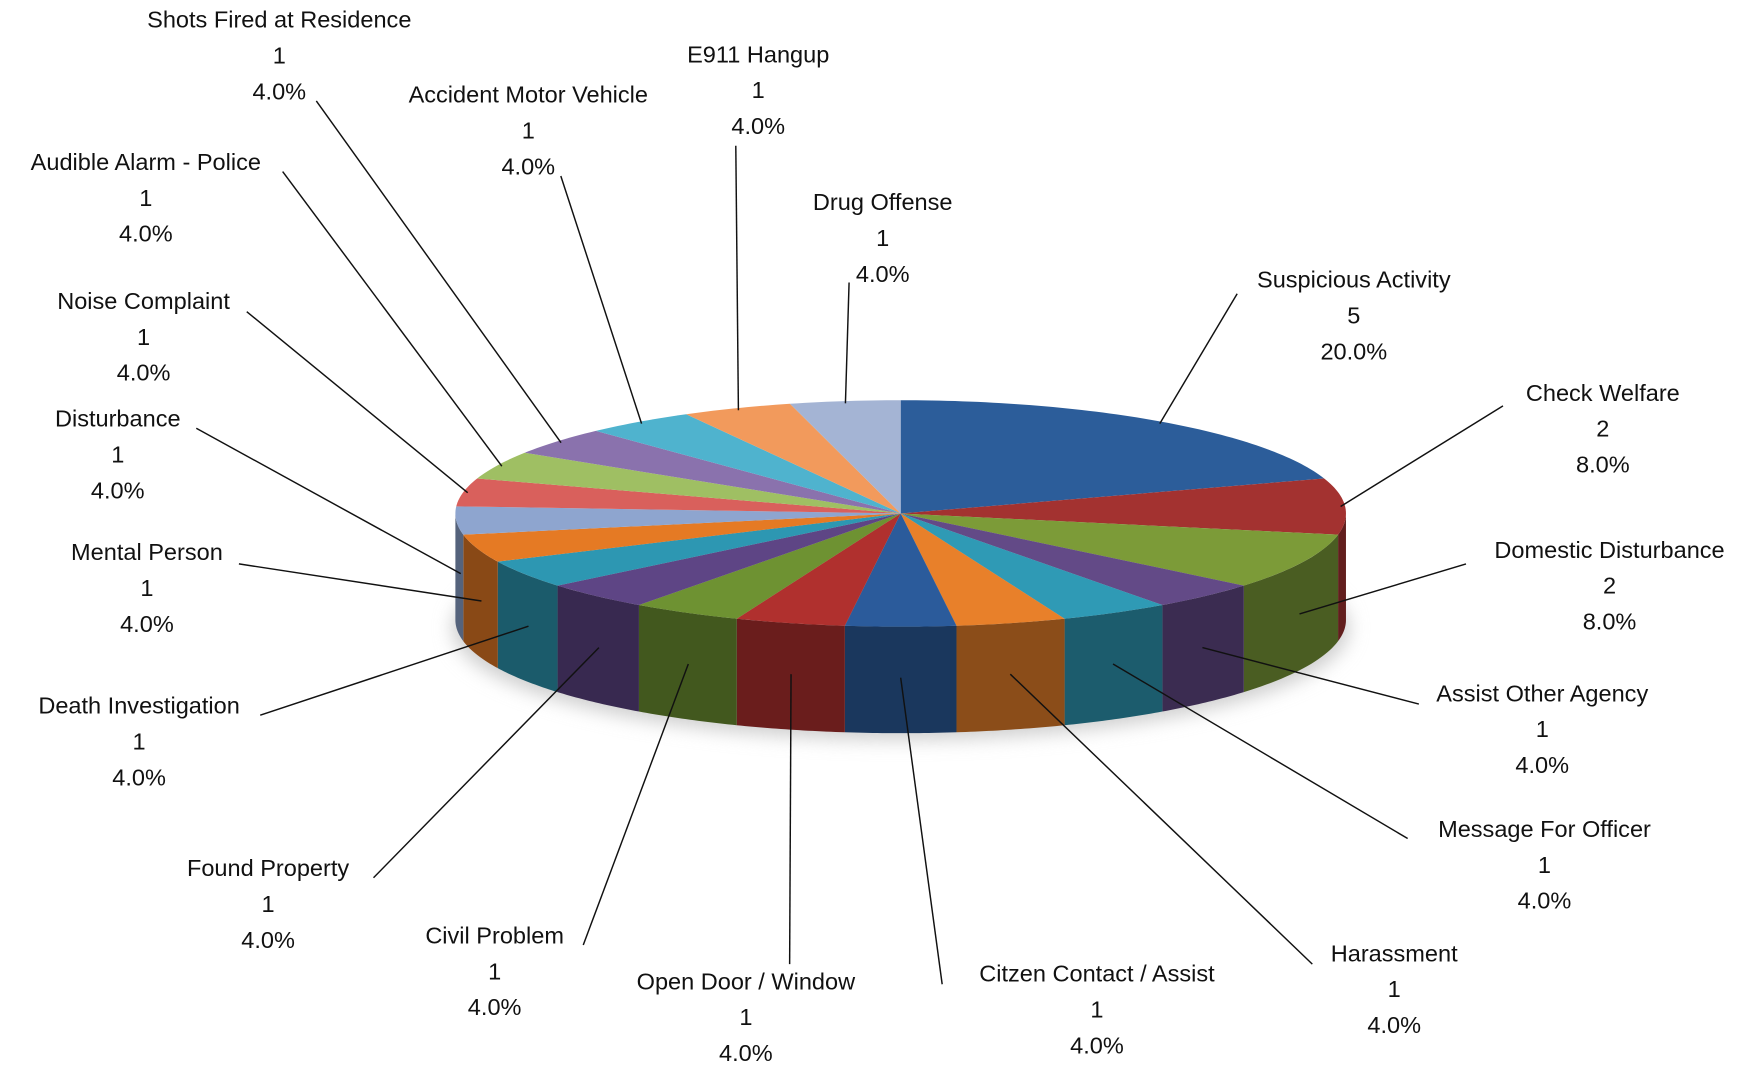 The image size is (1752, 1065). What do you see at coordinates (1354, 280) in the screenshot?
I see `category-label: Suspicious Activity` at bounding box center [1354, 280].